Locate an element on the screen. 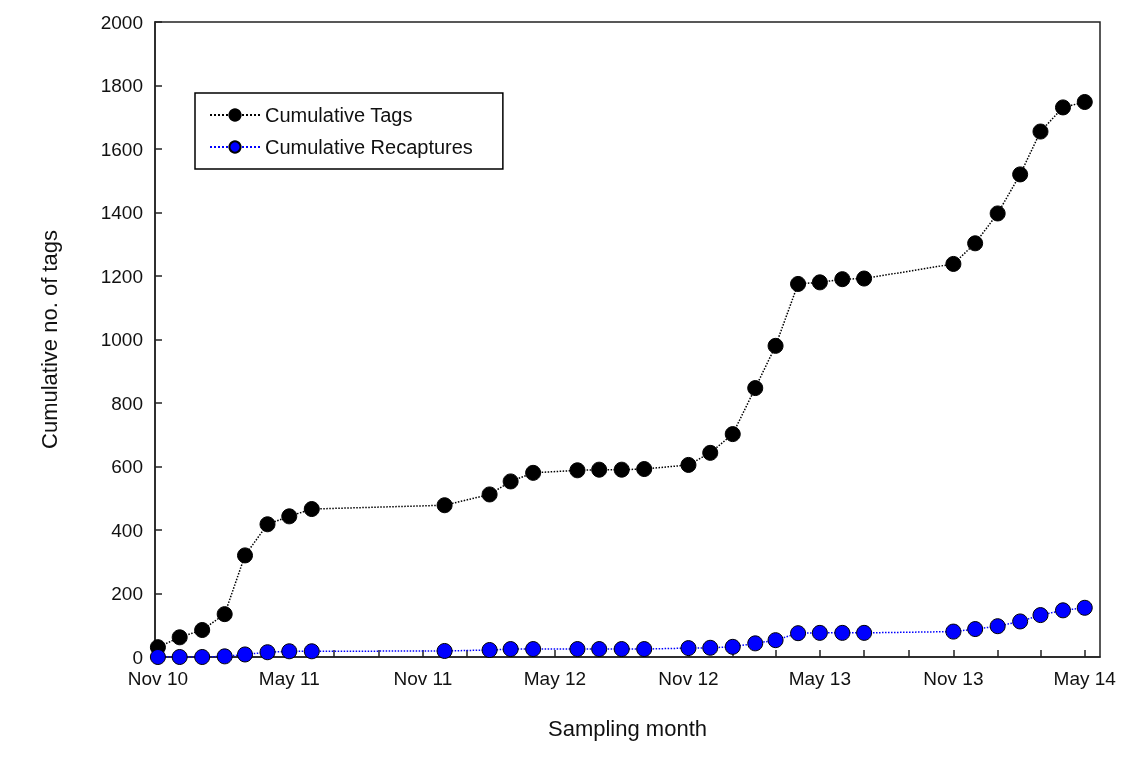 This screenshot has width=1139, height=774. y-tick-label: 1600 is located at coordinates (121, 149).